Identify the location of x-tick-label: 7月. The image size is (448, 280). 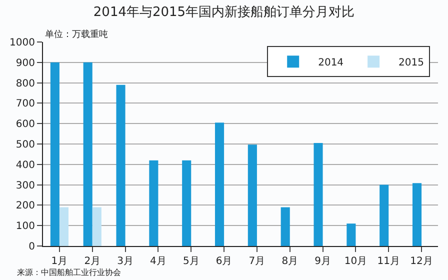
(257, 261).